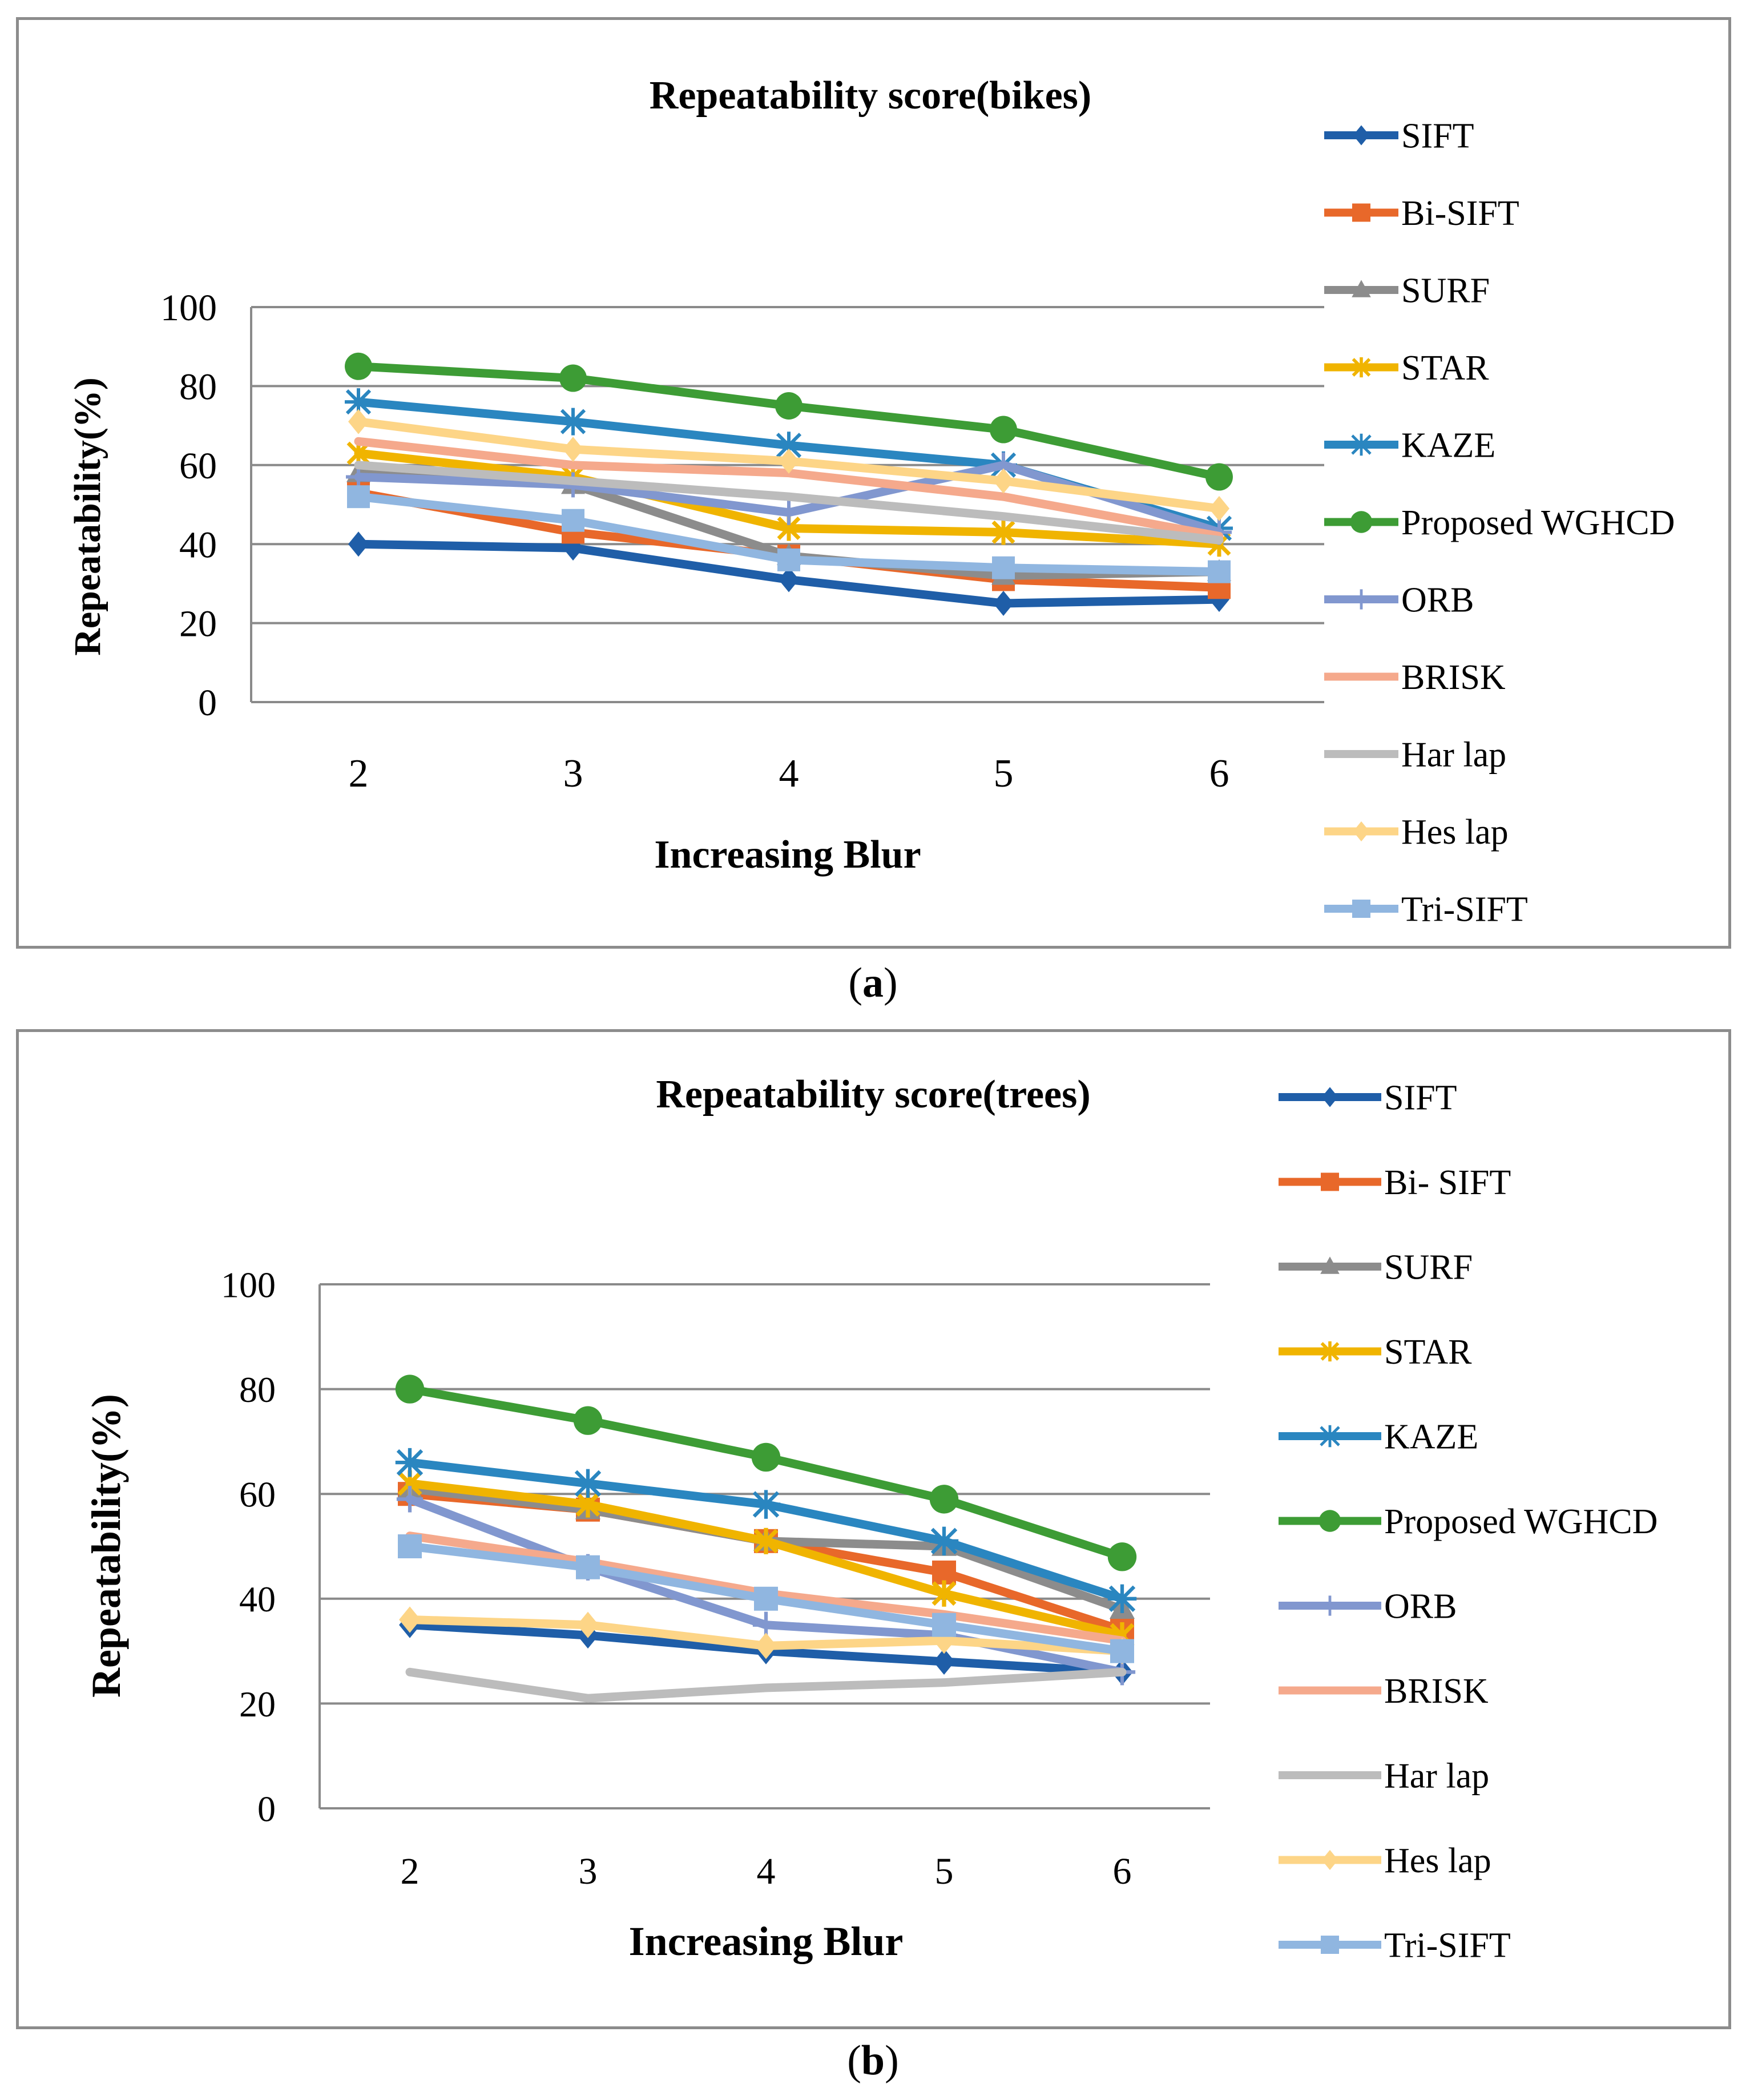  Describe the element at coordinates (87, 516) in the screenshot. I see `y-axis-label-bikes: Repeatability(%)` at that location.